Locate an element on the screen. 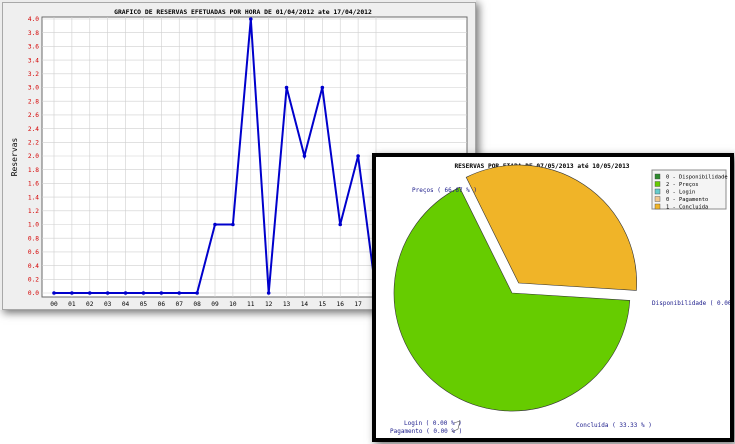 The image size is (735, 444). x-tick-label: 10 is located at coordinates (233, 304).